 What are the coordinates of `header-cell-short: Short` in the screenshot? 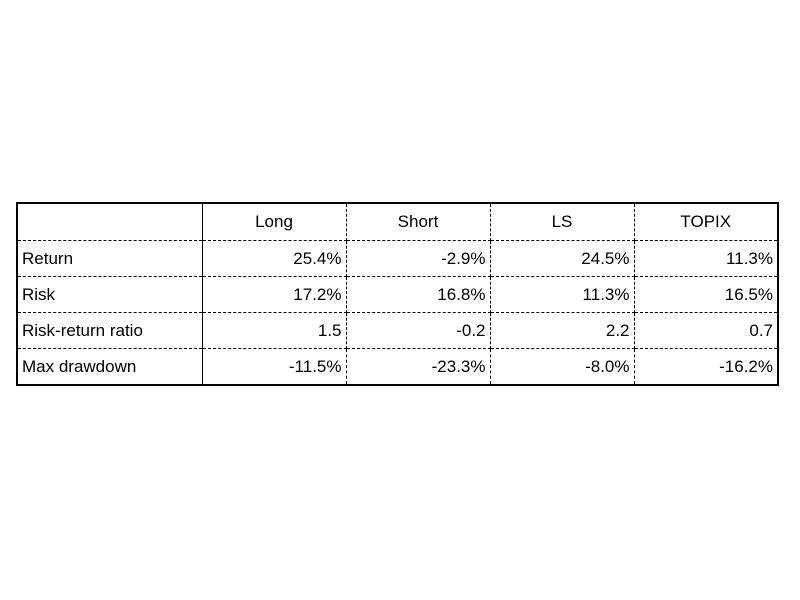 It's located at (418, 222).